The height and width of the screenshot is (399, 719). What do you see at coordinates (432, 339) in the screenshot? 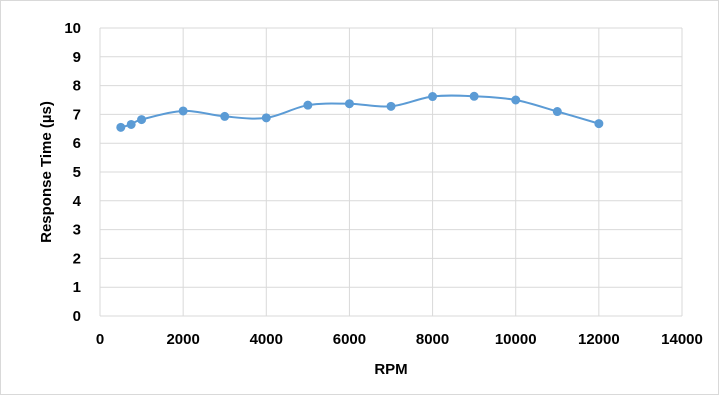
I see `x-tick-label: 8000` at bounding box center [432, 339].